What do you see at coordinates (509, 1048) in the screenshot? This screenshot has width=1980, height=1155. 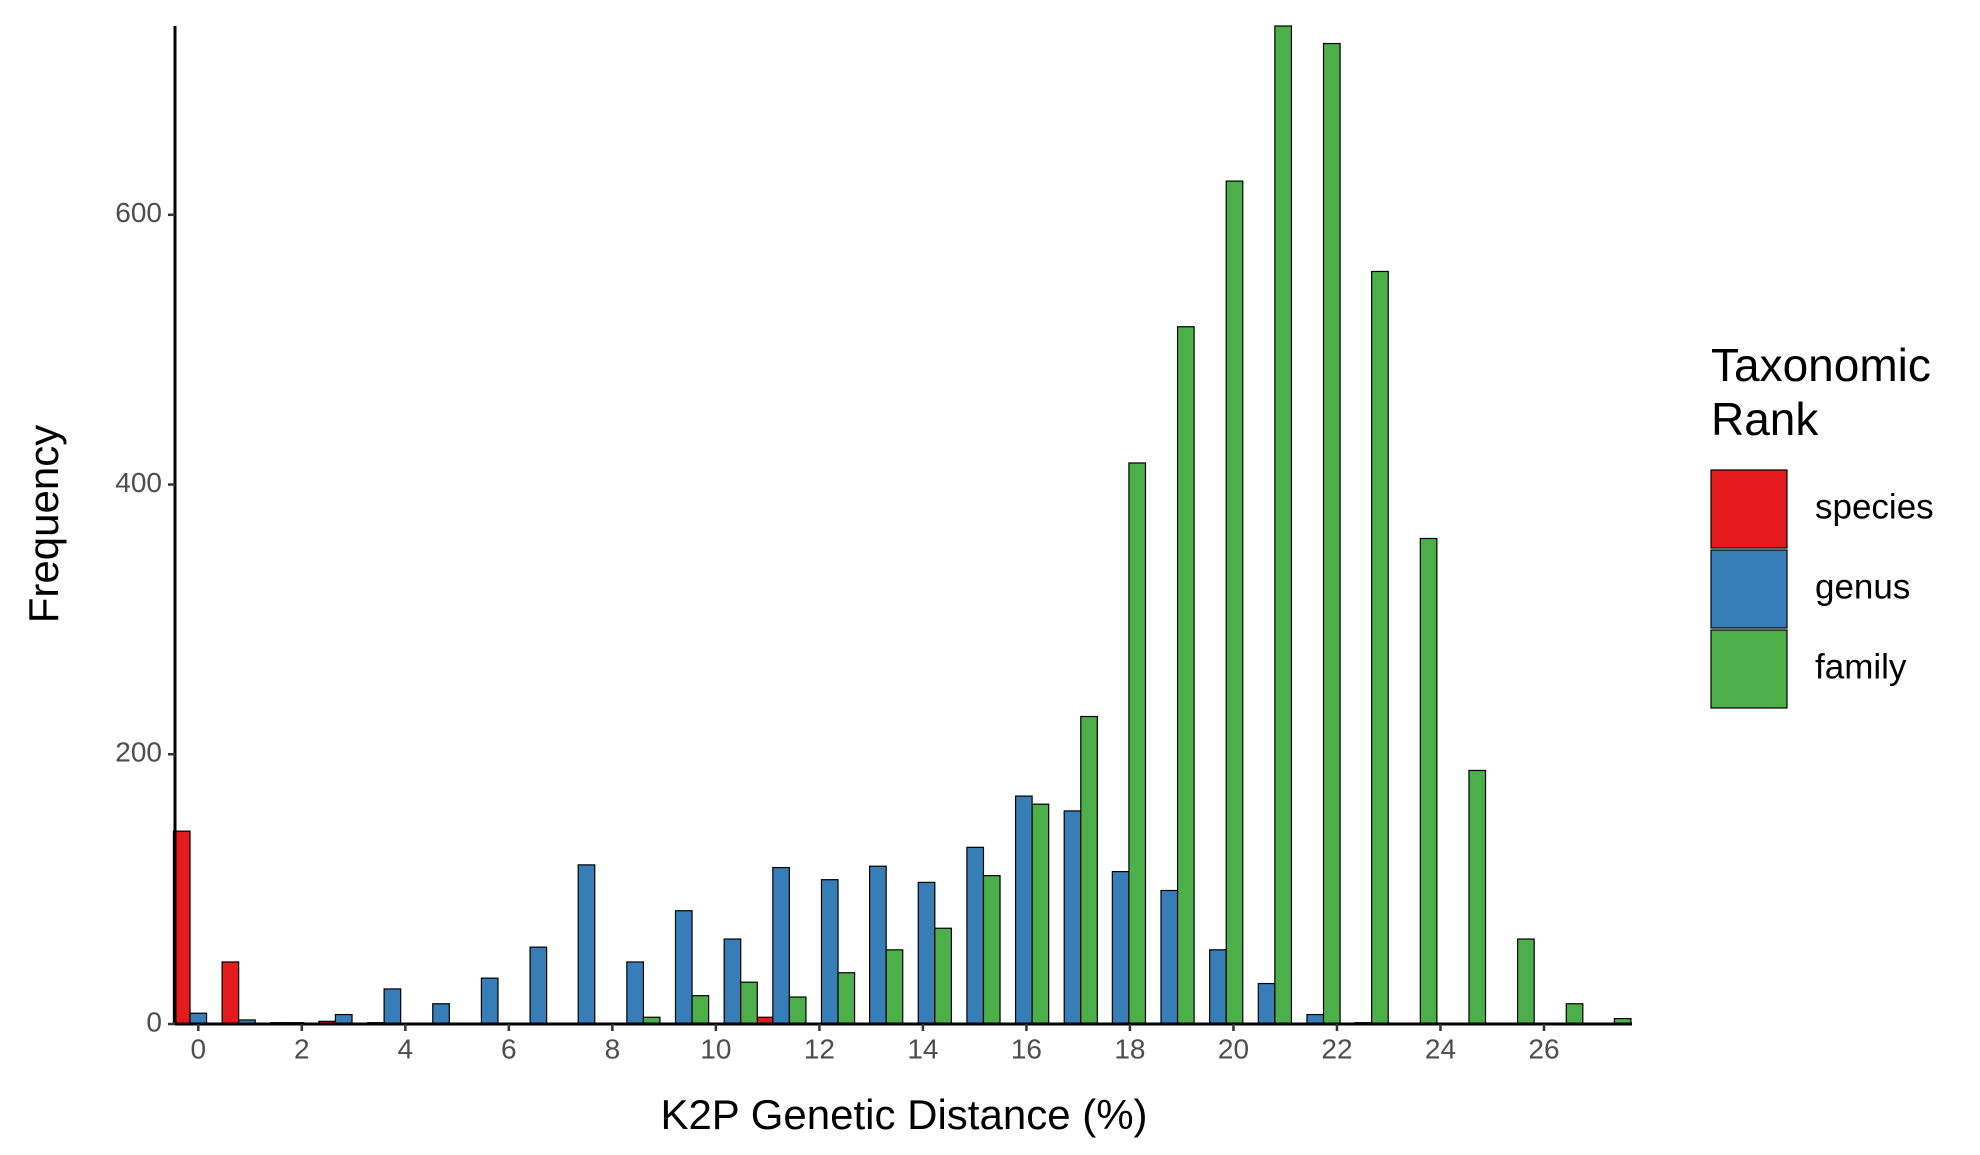 I see `x-tick-label: 6` at bounding box center [509, 1048].